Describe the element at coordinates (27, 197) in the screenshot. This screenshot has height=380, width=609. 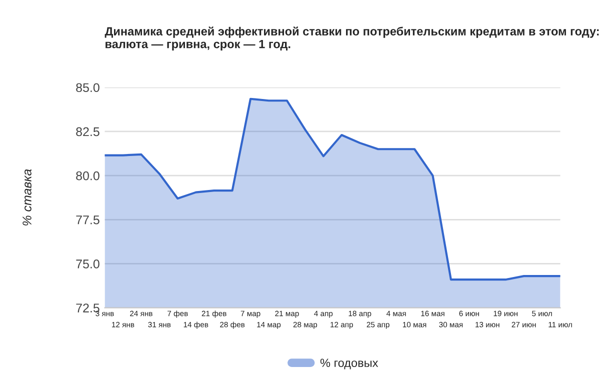
I see `y-axis-title: % ставка` at that location.